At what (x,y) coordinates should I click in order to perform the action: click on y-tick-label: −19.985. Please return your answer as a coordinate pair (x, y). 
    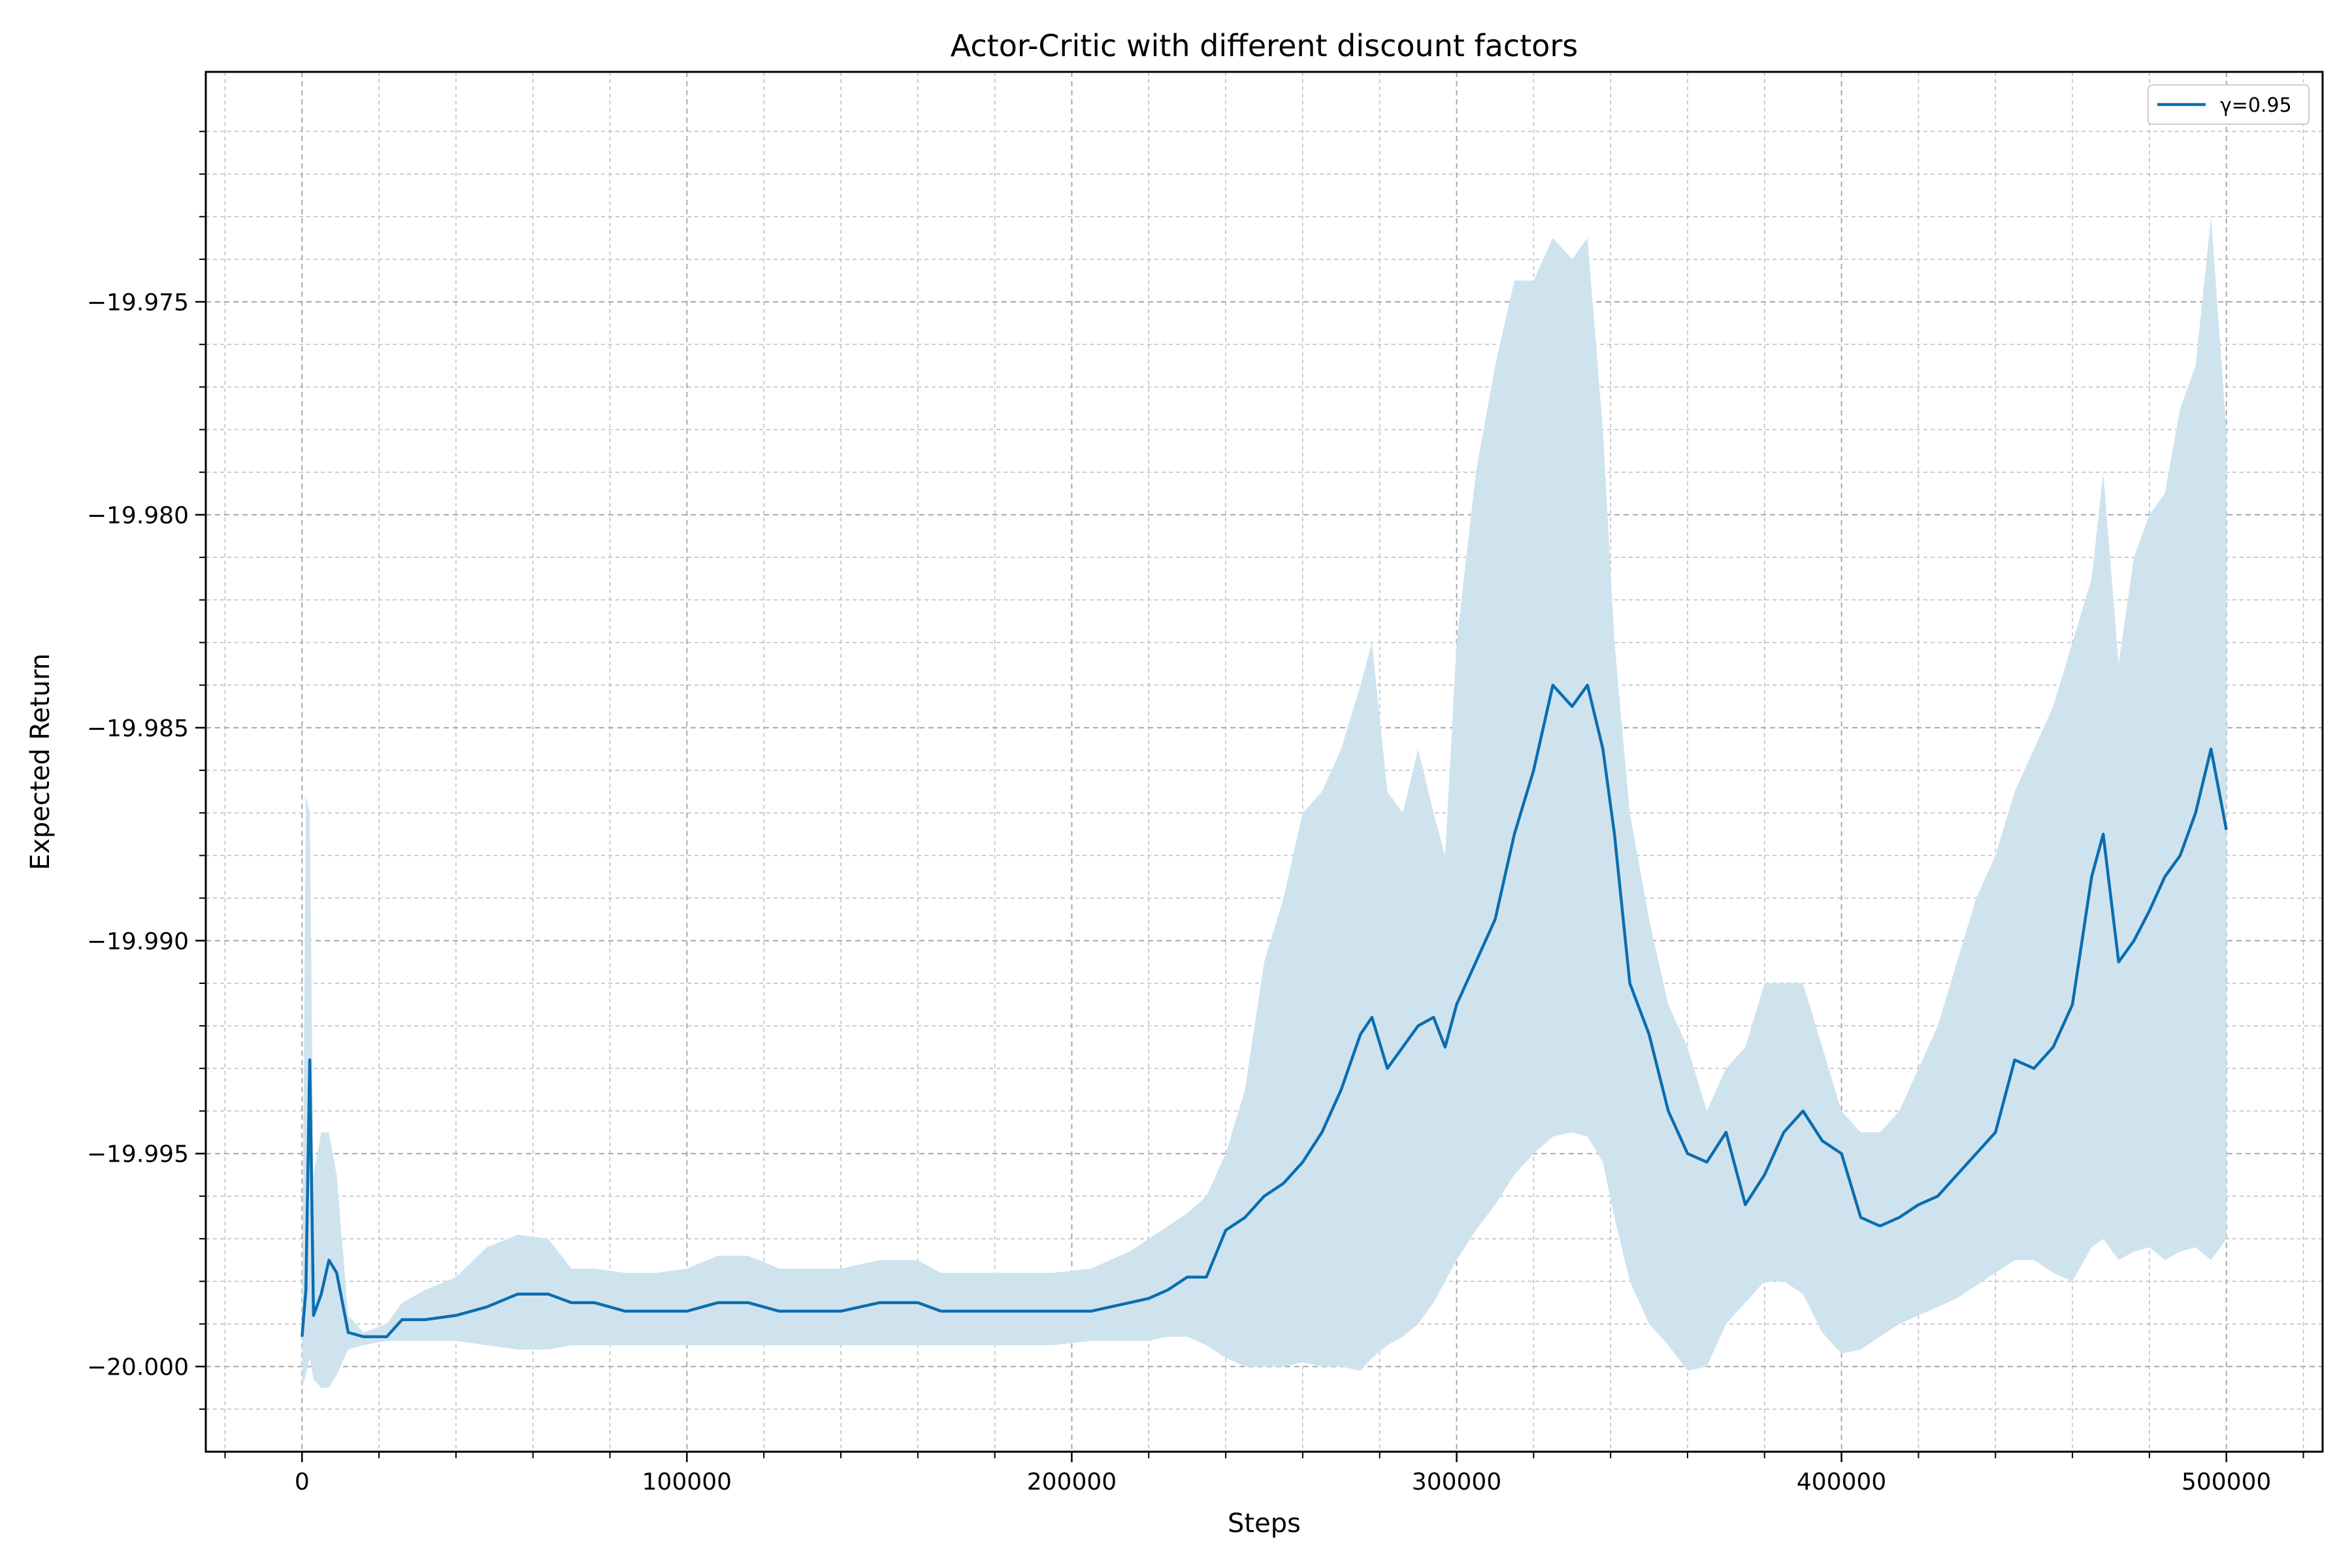
    Looking at the image, I should click on (138, 728).